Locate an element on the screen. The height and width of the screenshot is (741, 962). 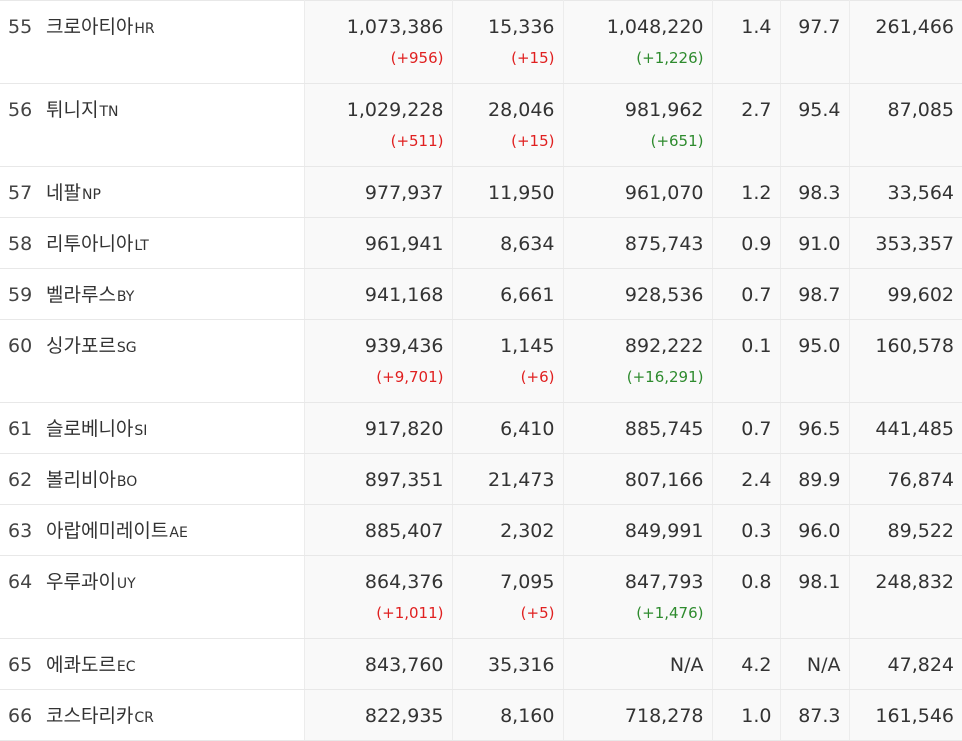
recovery-rate-cell: 96.5 is located at coordinates (815, 428).